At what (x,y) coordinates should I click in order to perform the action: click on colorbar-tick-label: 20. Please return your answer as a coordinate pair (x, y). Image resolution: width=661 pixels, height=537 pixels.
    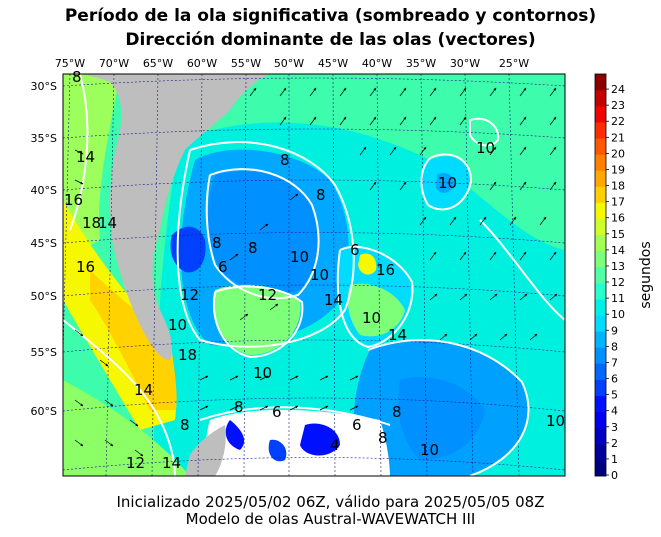
    Looking at the image, I should click on (618, 153).